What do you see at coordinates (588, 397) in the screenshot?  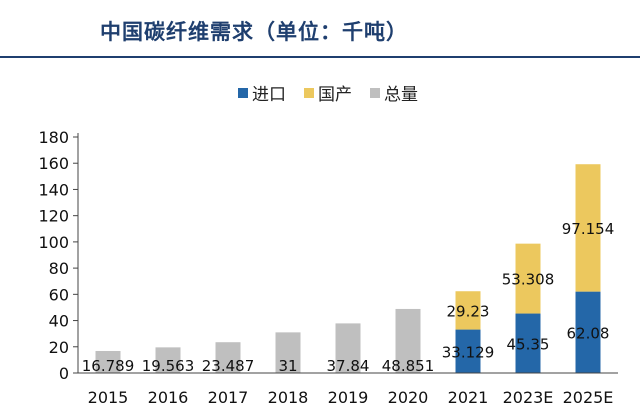 I see `x-tick-label: 2025E` at bounding box center [588, 397].